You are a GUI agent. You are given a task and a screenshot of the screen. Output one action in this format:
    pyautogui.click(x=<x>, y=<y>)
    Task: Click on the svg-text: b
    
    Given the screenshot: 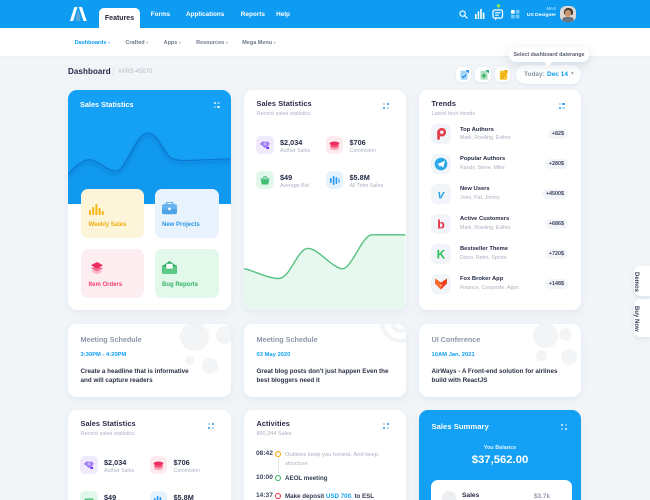 What is the action you would take?
    pyautogui.click(x=440, y=224)
    